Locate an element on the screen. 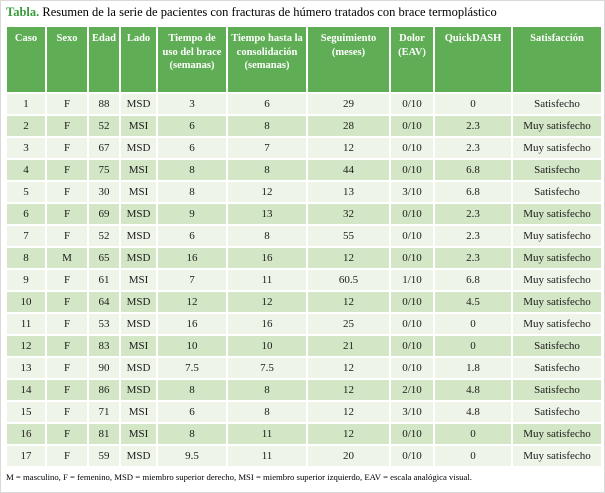 This screenshot has width=605, height=493. table-cell: 10 is located at coordinates (26, 302).